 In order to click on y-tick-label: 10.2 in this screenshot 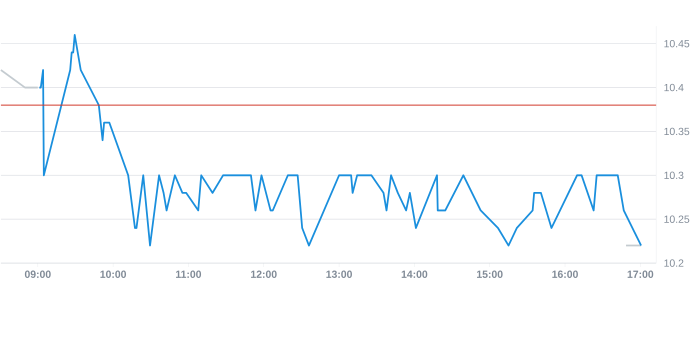, I will do `click(674, 263)`.